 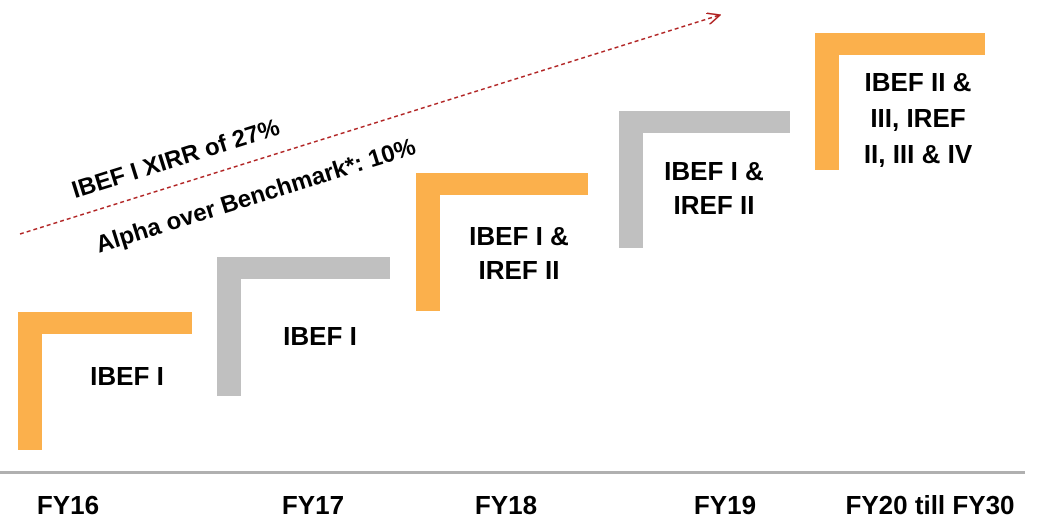 What do you see at coordinates (506, 505) in the screenshot?
I see `year-label: FY18` at bounding box center [506, 505].